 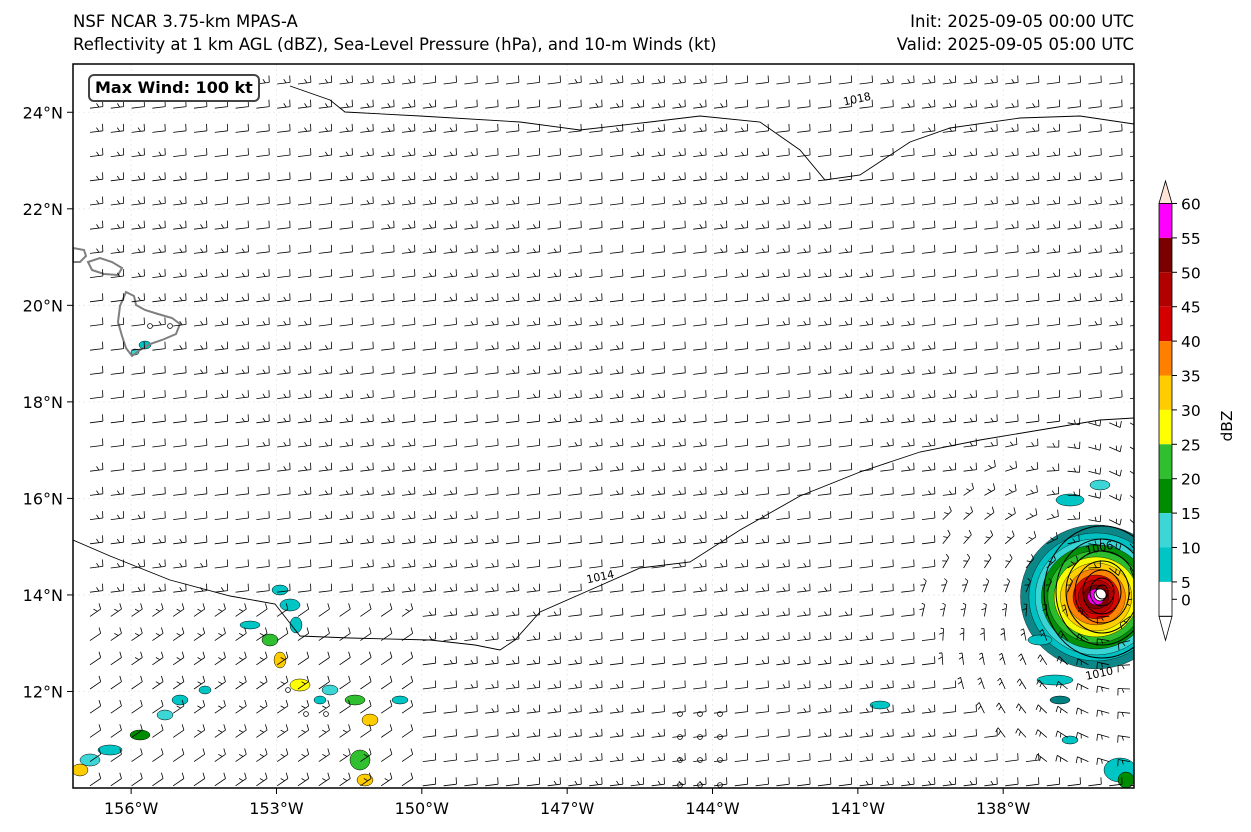 I want to click on colorbar-tick-label: 30, so click(x=1191, y=411).